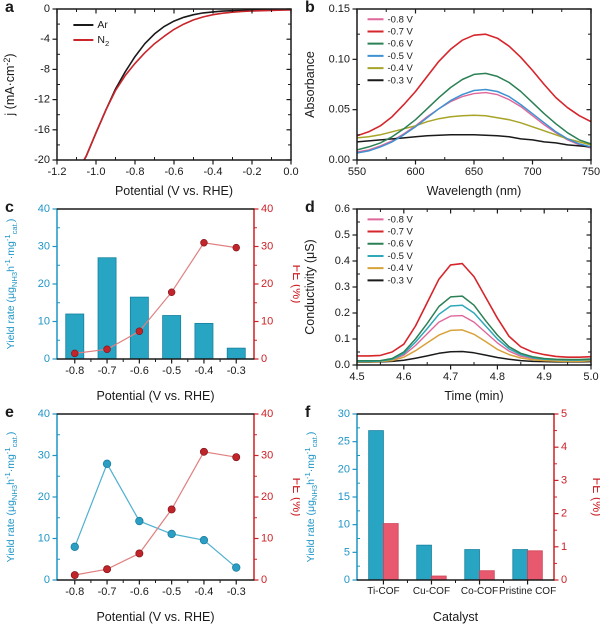 The image size is (600, 626). What do you see at coordinates (356, 377) in the screenshot?
I see `svg-text: 4.5` at bounding box center [356, 377].